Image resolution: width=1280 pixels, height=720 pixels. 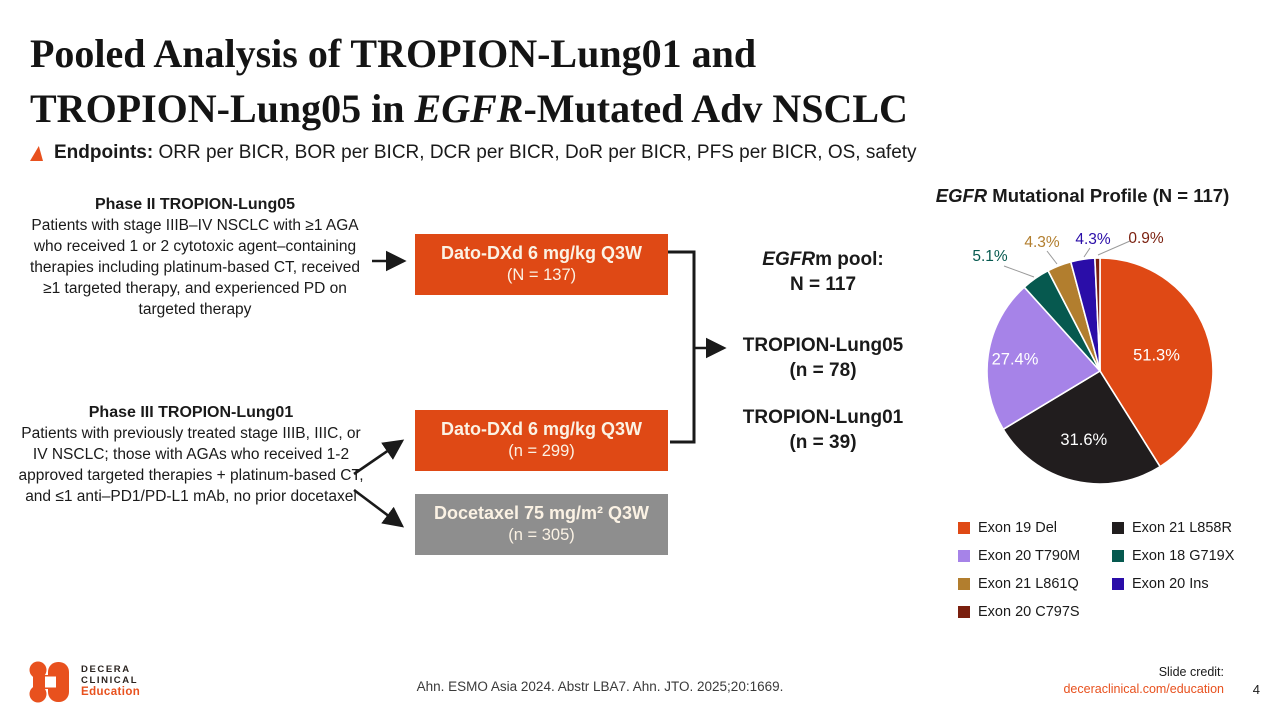 I want to click on legend-item-exon-20-c797s: Exon 20 C797S, so click(x=1035, y=612).